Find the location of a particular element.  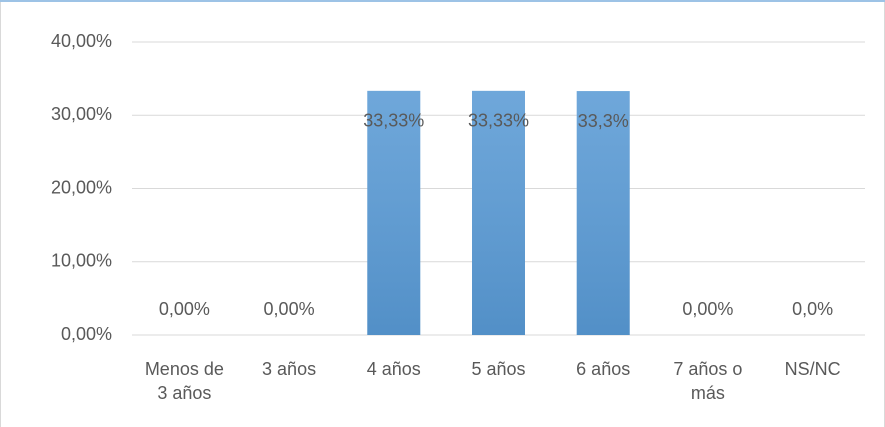

value-label: 33,3% is located at coordinates (603, 121).